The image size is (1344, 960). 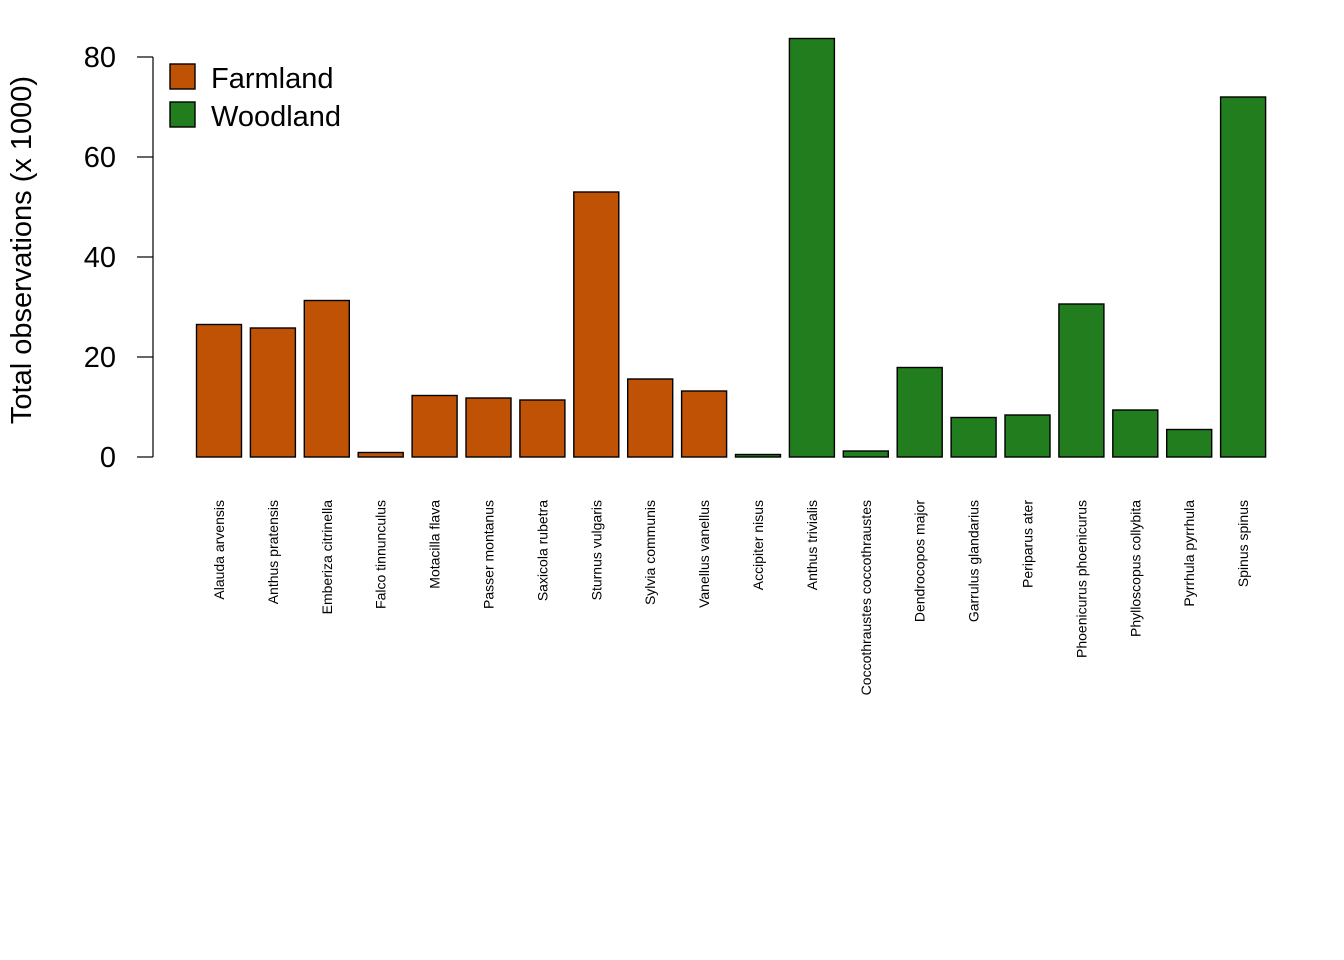 What do you see at coordinates (866, 597) in the screenshot?
I see `category-label-12: Coccothraustes coccothraustes` at bounding box center [866, 597].